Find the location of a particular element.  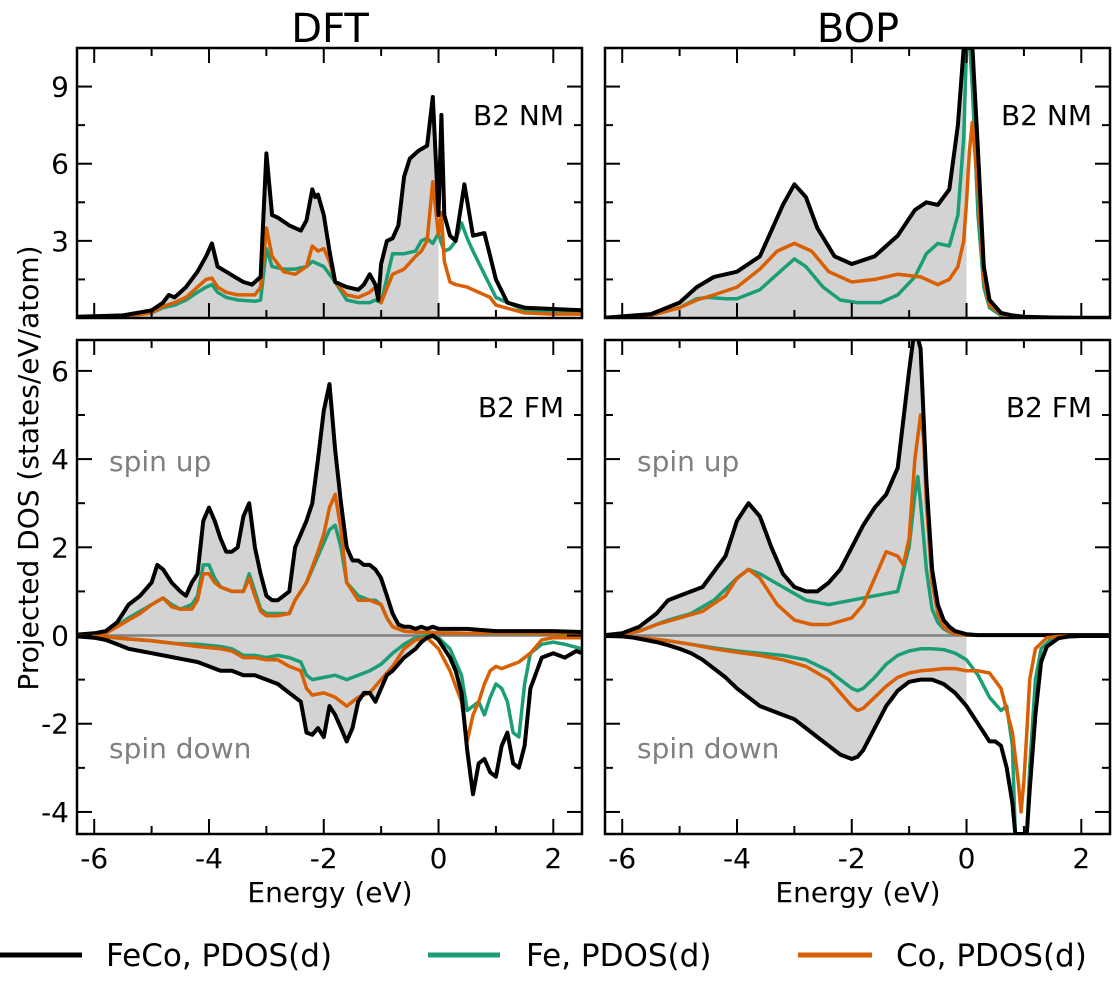

panel-bop-nm: B2 NM is located at coordinates (857, 183).